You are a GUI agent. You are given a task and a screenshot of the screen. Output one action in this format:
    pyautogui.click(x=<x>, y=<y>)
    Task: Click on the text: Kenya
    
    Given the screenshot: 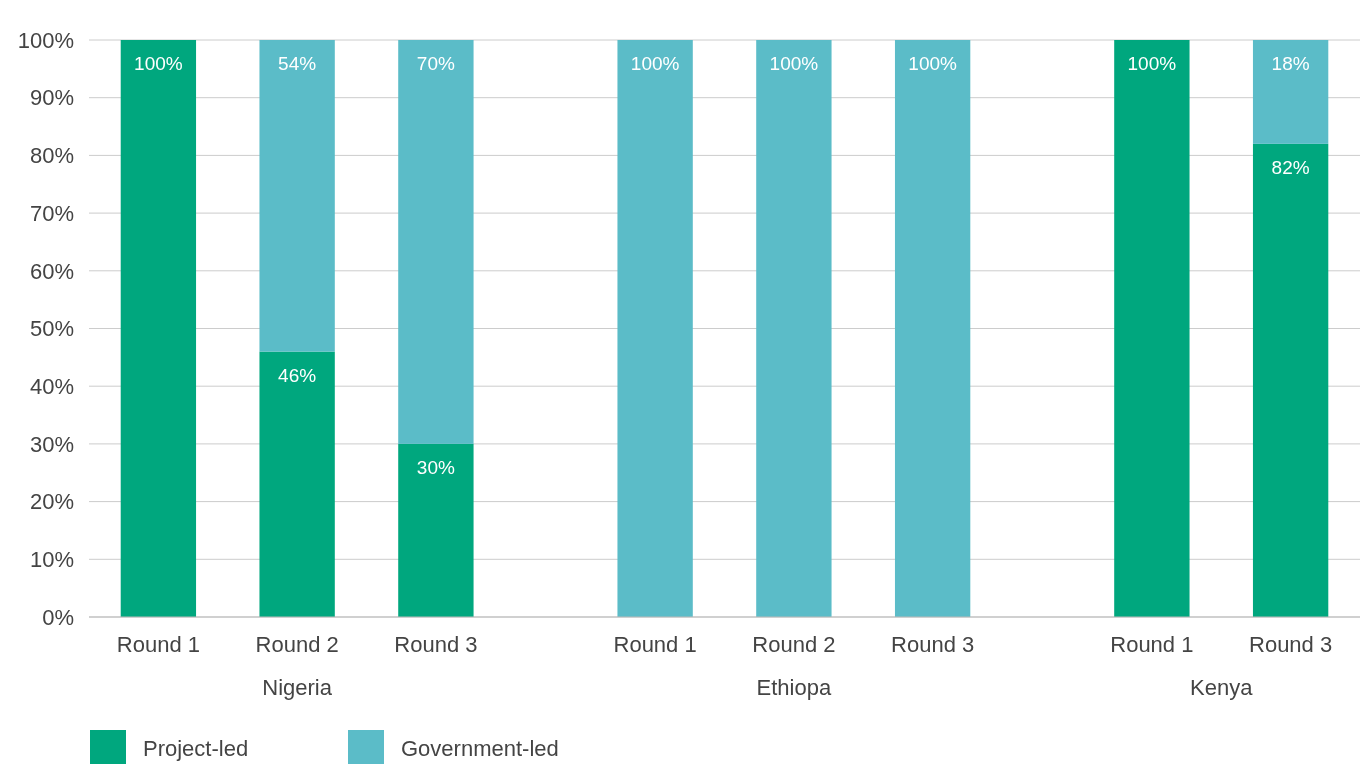 What is the action you would take?
    pyautogui.click(x=1222, y=687)
    